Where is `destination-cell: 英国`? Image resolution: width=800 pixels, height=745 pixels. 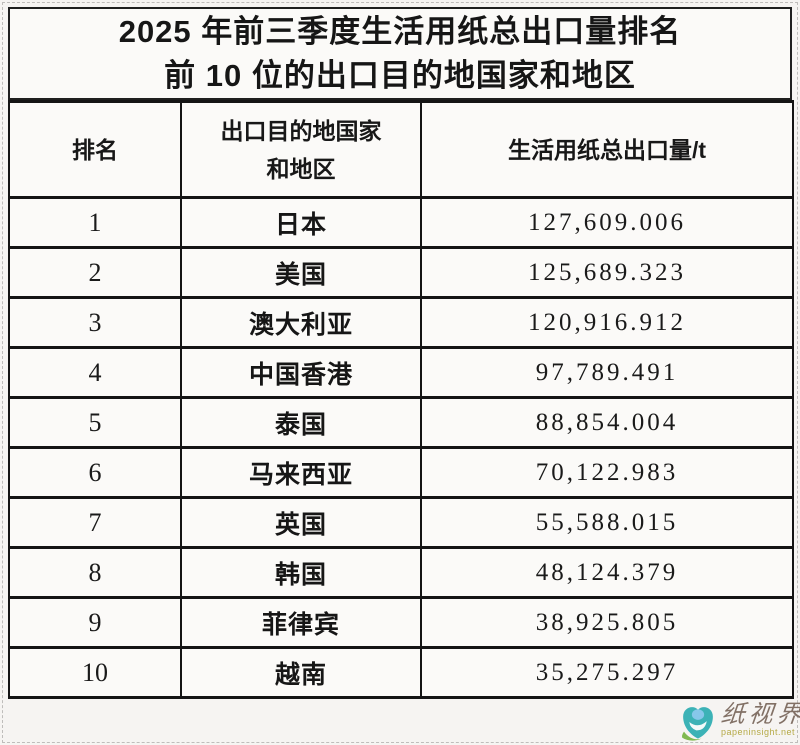 destination-cell: 英国 is located at coordinates (301, 522).